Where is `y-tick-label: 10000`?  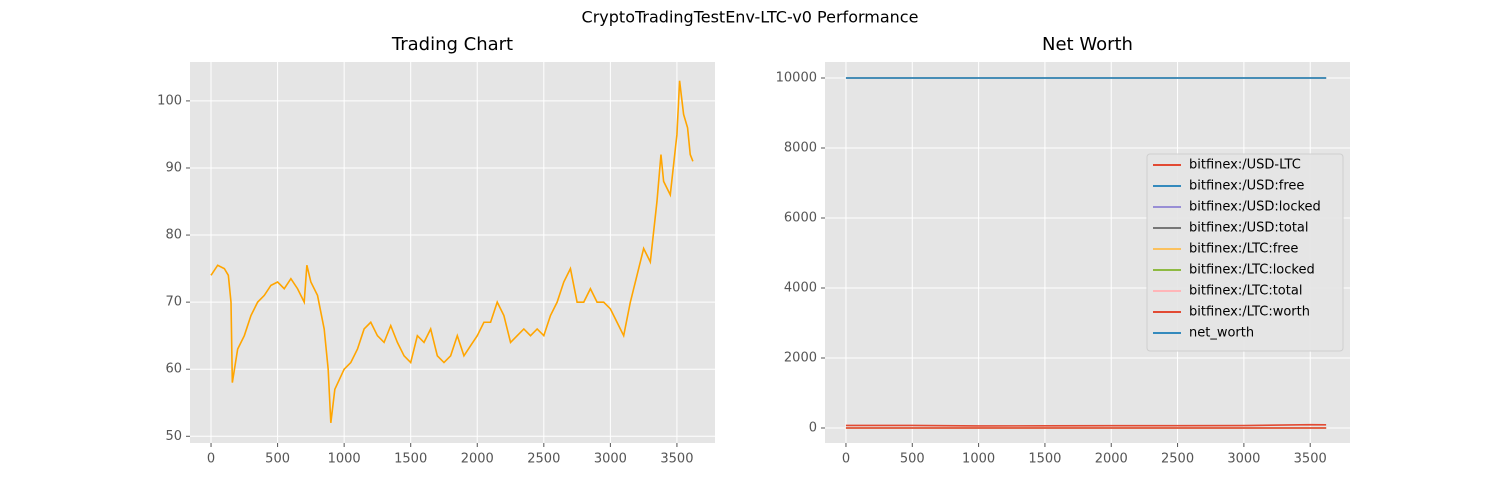 y-tick-label: 10000 is located at coordinates (796, 77).